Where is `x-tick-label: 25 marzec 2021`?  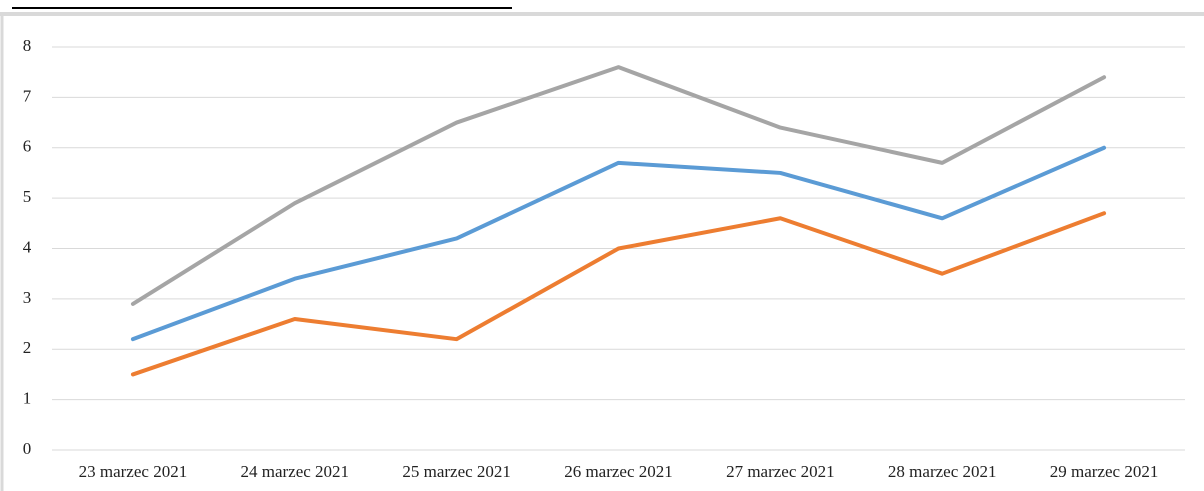
x-tick-label: 25 marzec 2021 is located at coordinates (456, 471).